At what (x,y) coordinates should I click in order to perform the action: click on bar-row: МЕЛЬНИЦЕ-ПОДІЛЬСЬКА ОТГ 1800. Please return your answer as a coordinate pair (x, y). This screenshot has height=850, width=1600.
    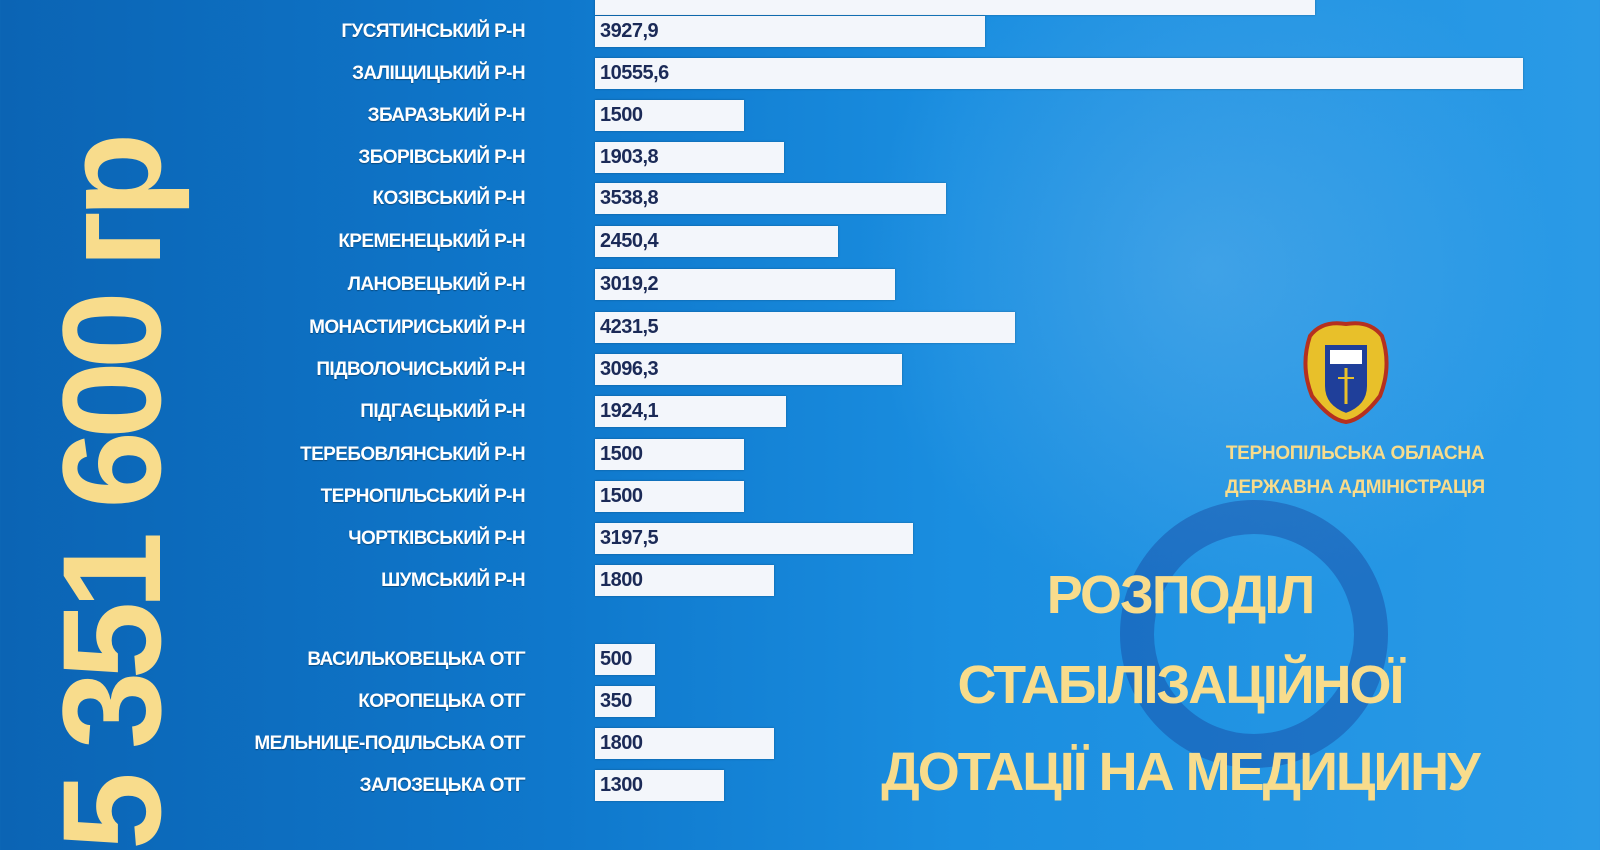
    Looking at the image, I should click on (780, 744).